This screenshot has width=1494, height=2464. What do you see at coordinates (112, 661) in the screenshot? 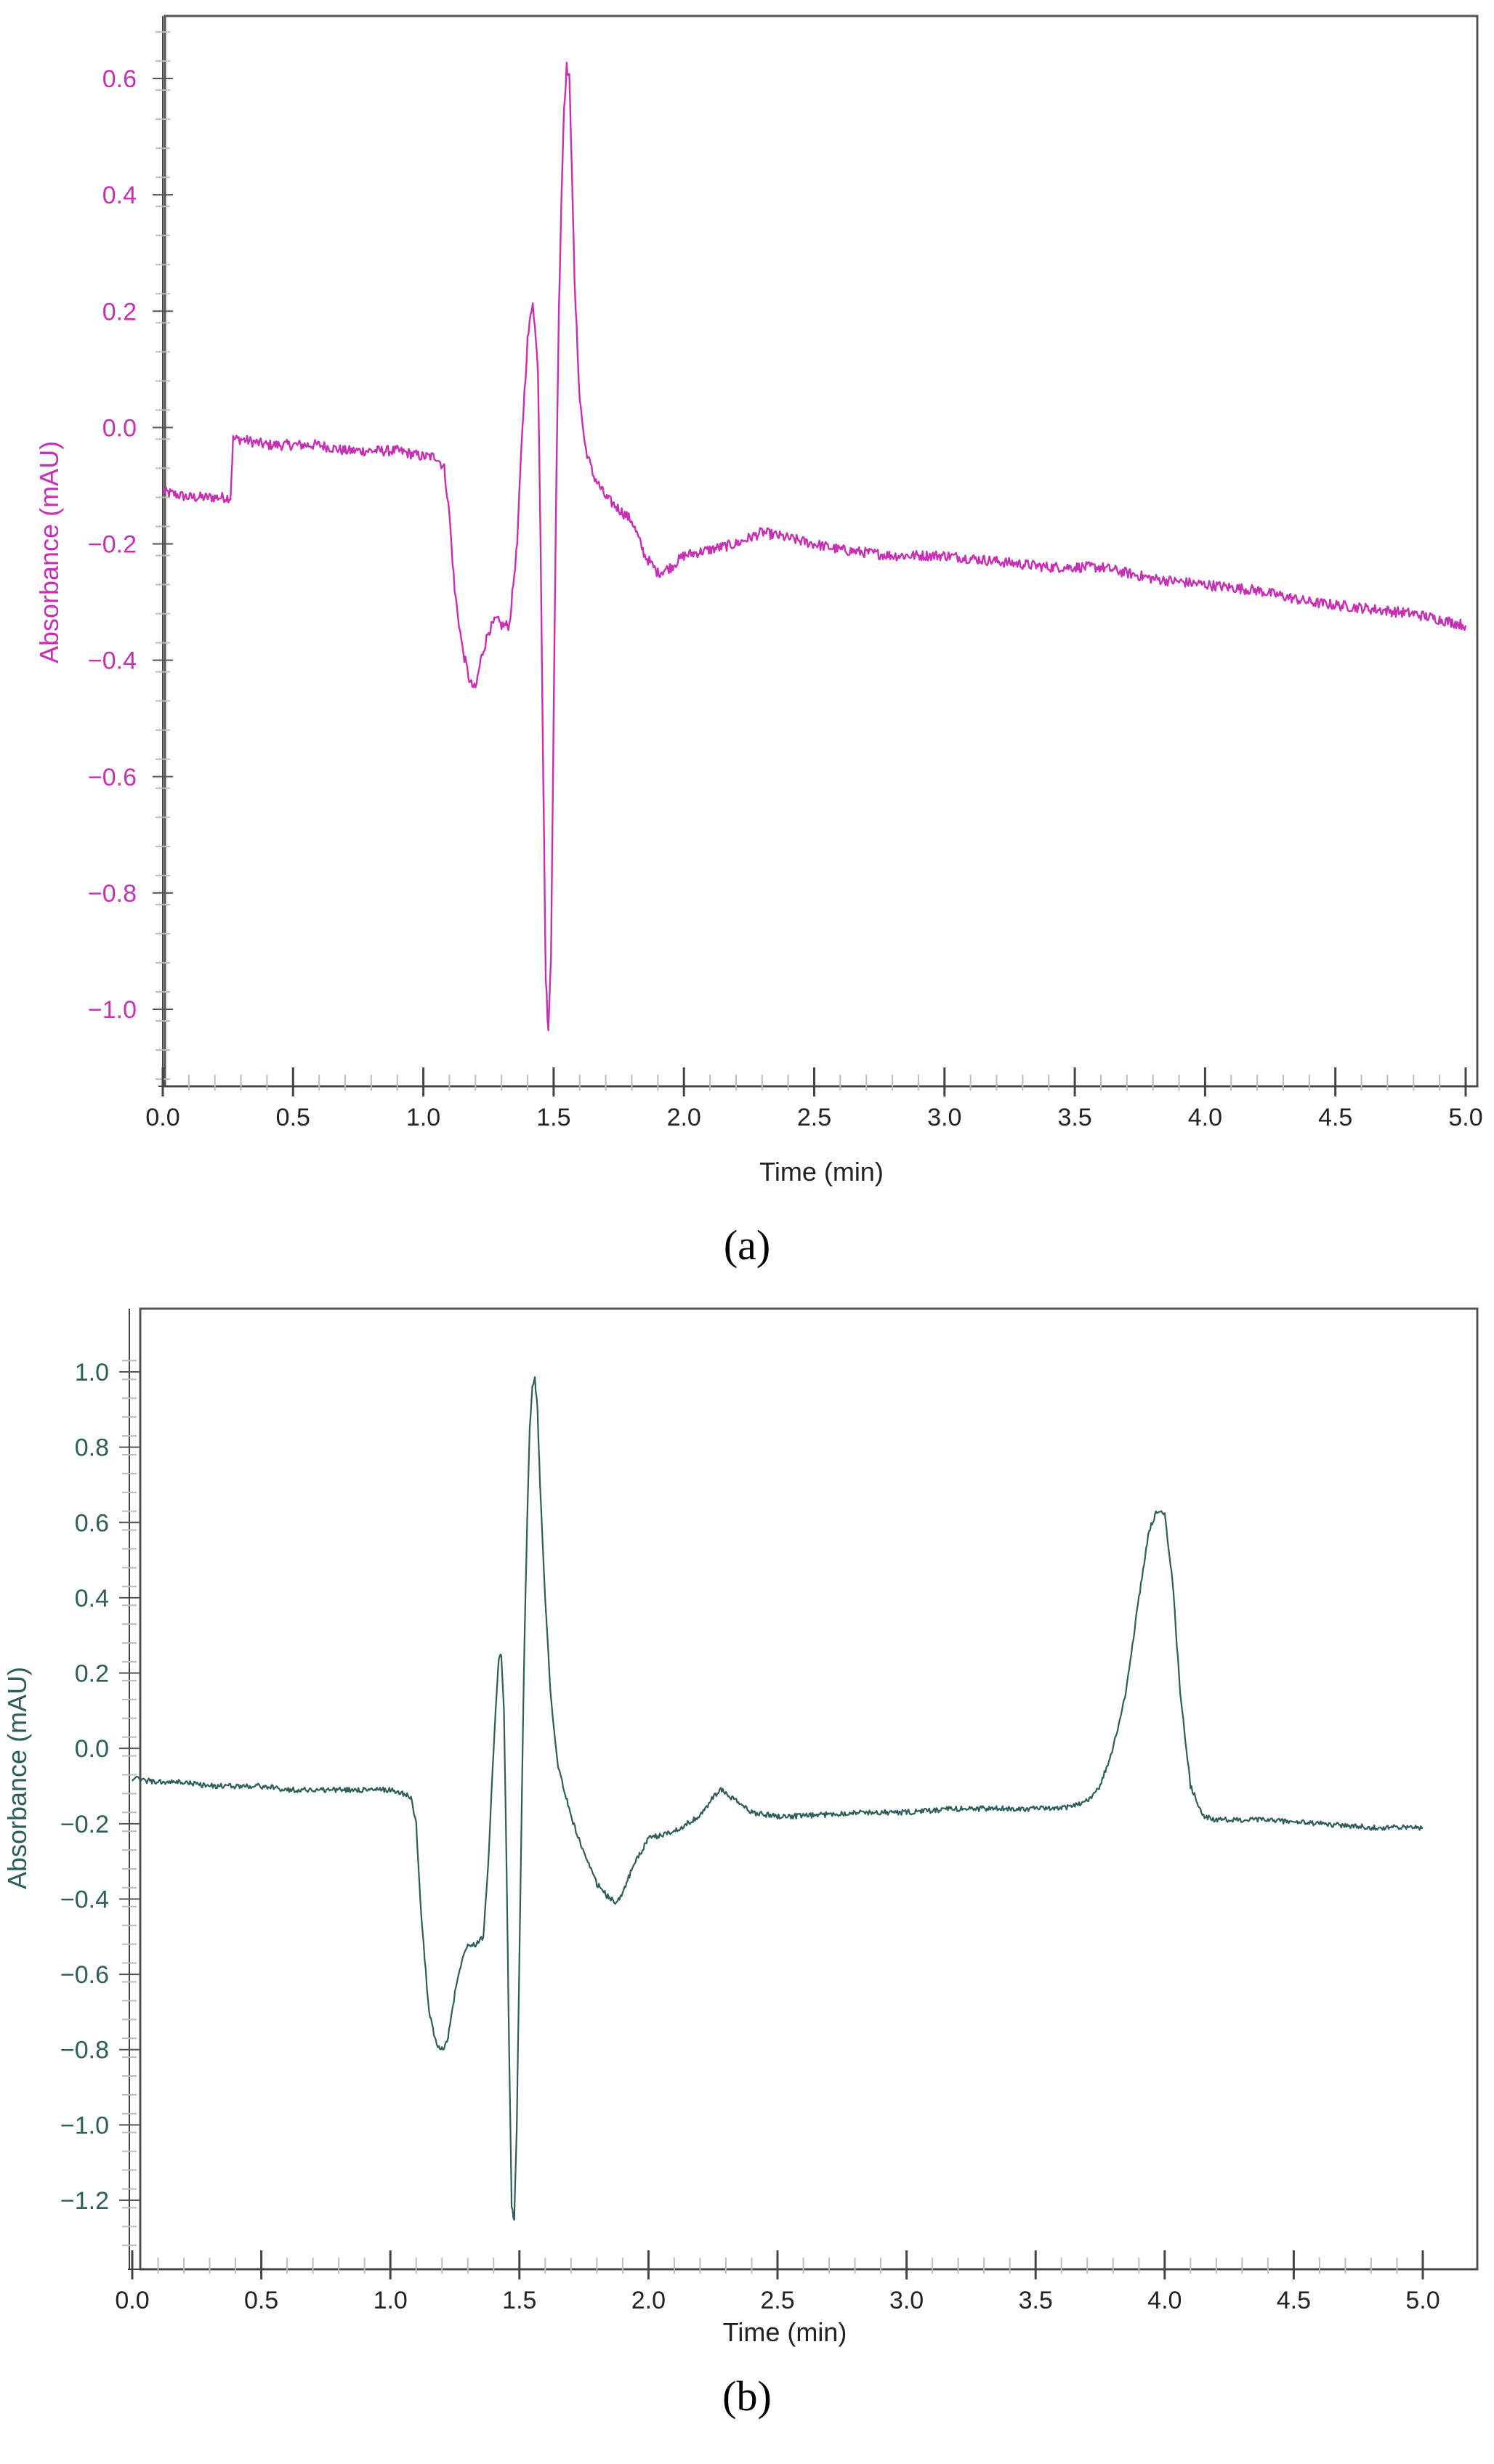
I see `panel-a-y-tick-label: −0.4` at bounding box center [112, 661].